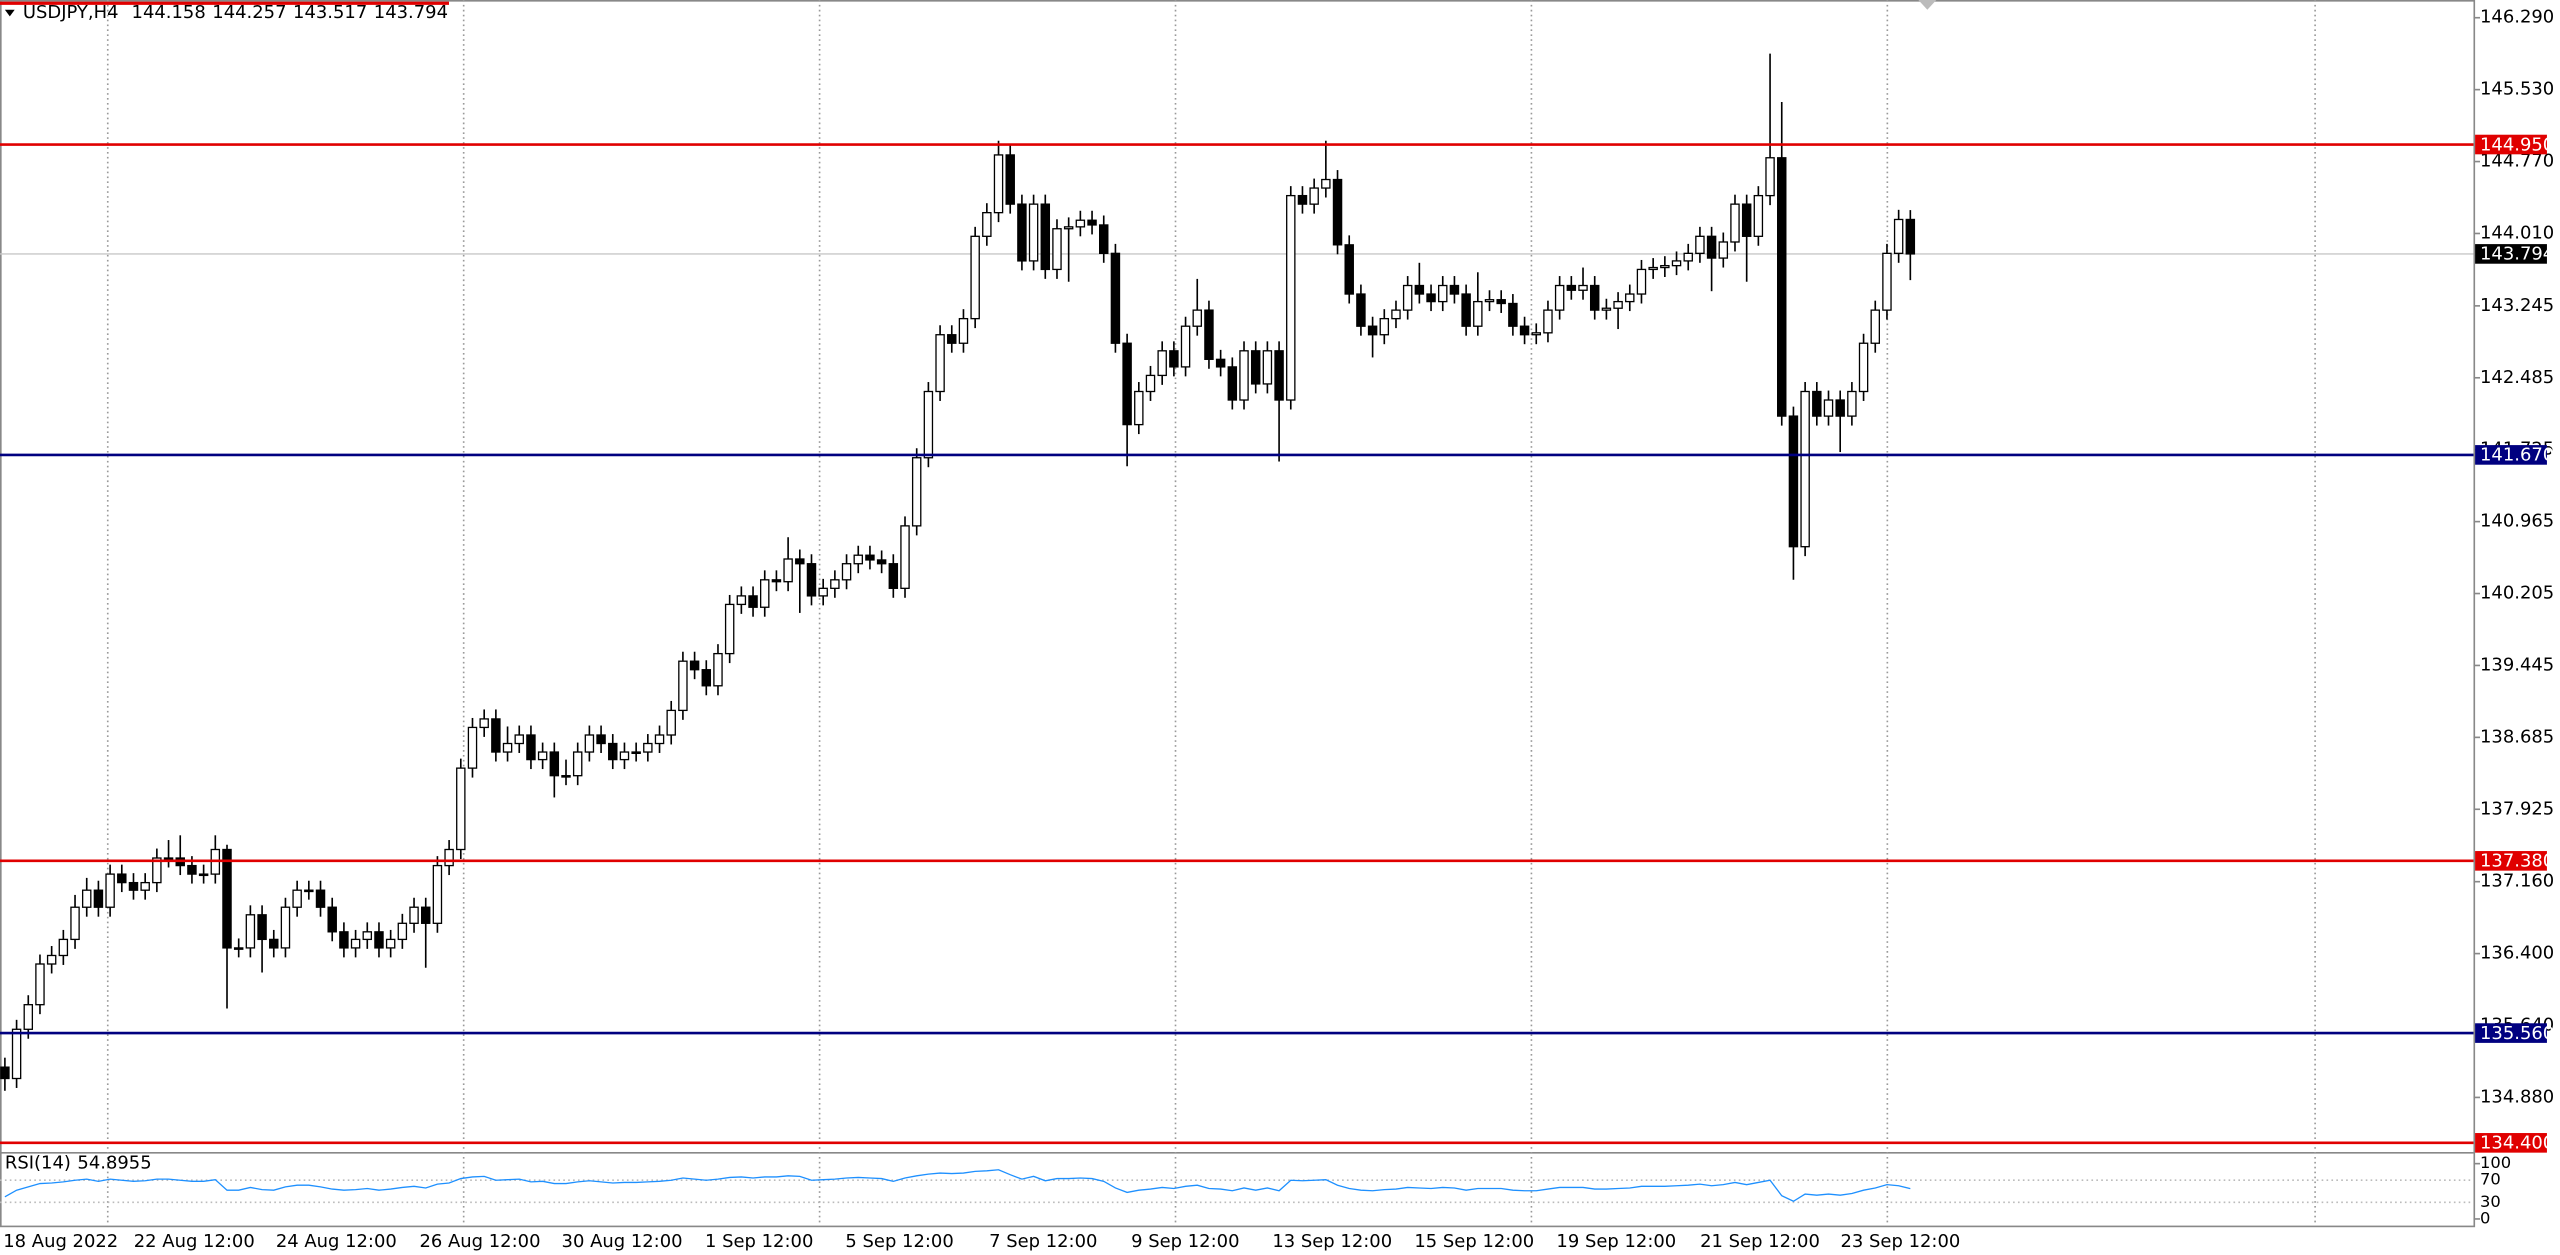 The height and width of the screenshot is (1255, 2560). Describe the element at coordinates (71, 12) in the screenshot. I see `symbol: USDJPY,H4` at that location.